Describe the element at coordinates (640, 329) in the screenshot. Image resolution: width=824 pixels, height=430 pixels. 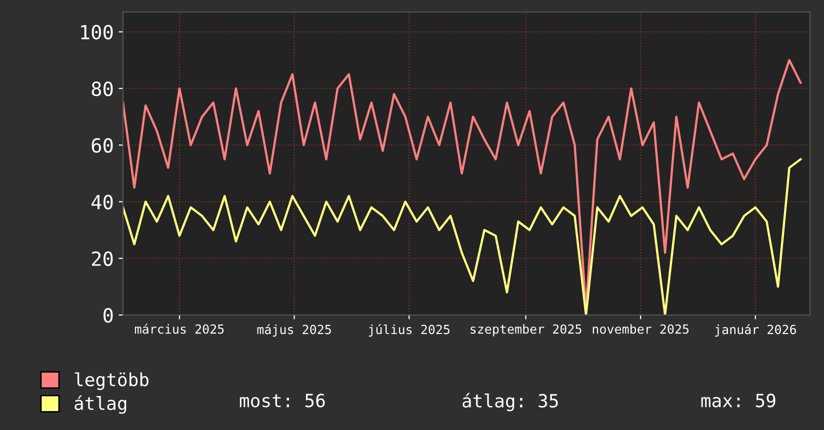
I see `x-tick-label: november 2025` at that location.